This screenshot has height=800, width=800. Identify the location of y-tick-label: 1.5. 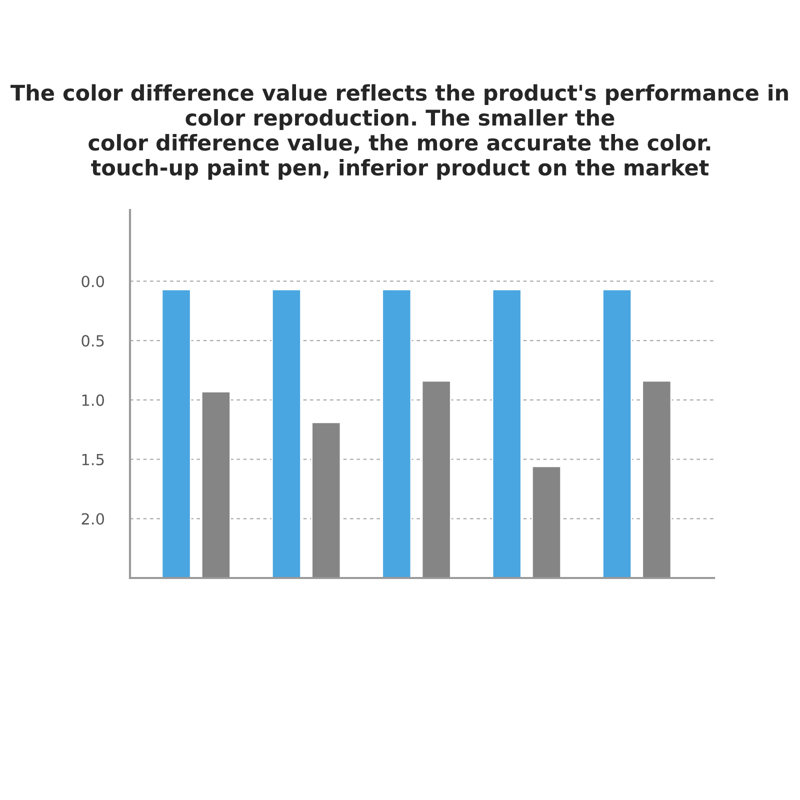
(93, 460).